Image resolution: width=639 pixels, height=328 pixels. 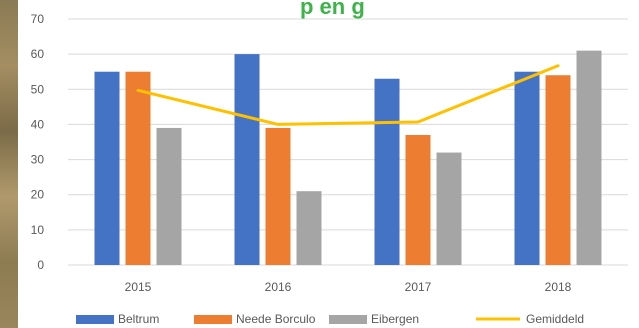 I want to click on legend-label-gemiddeld: Gemiddeld, so click(x=555, y=319).